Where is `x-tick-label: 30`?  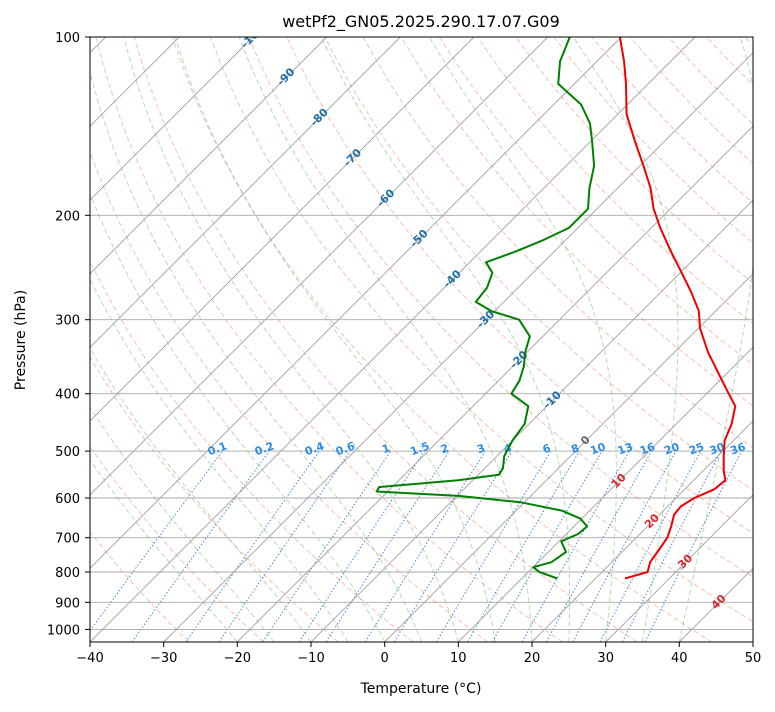 x-tick-label: 30 is located at coordinates (605, 658).